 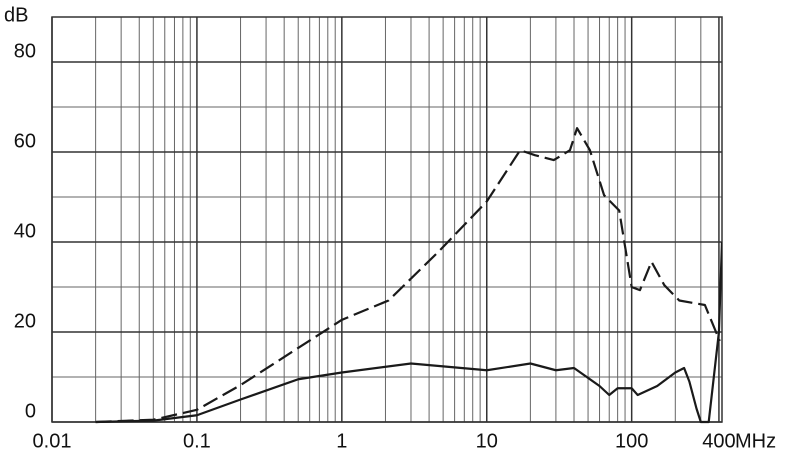 What do you see at coordinates (25, 321) in the screenshot?
I see `y-tick-label: 20` at bounding box center [25, 321].